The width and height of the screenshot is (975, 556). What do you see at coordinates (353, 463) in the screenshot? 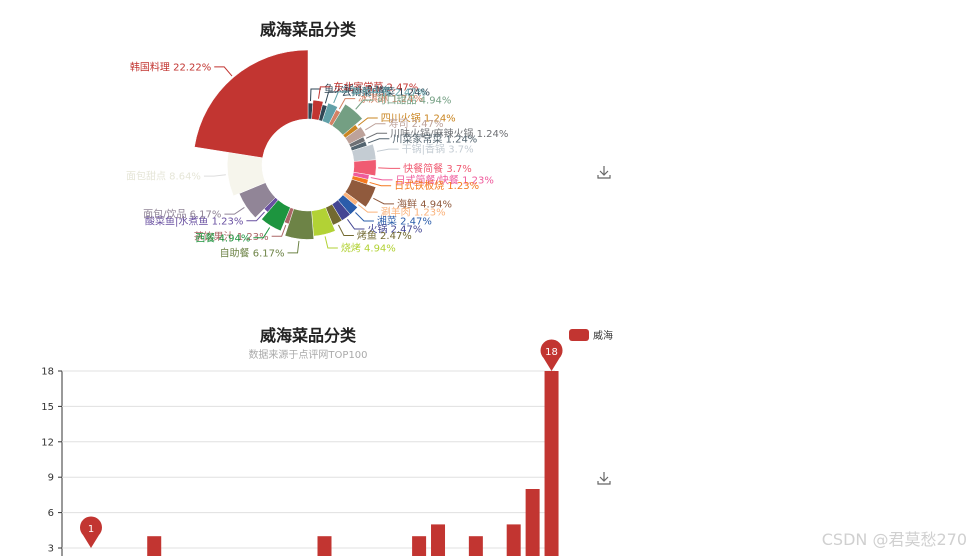
I see `bar-bars` at bounding box center [353, 463].